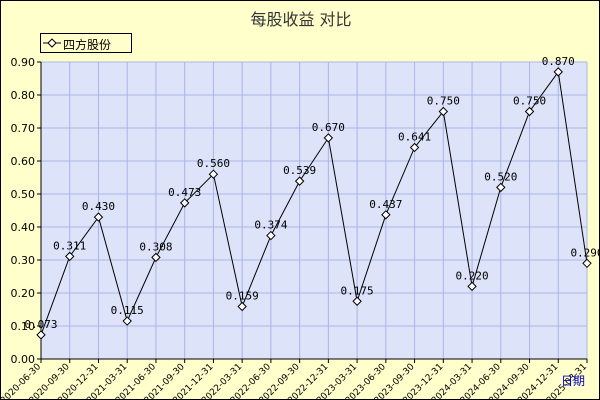  I want to click on y-tick-label: 0.10, so click(23, 326).